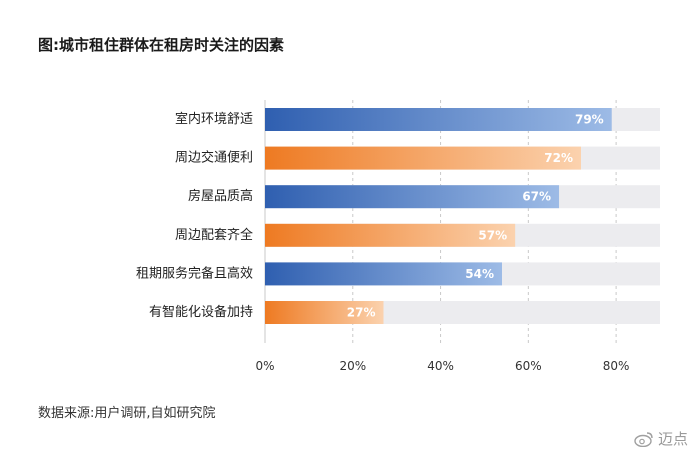 Image resolution: width=700 pixels, height=457 pixels. I want to click on category-label: 周边交通便利, so click(214, 158).